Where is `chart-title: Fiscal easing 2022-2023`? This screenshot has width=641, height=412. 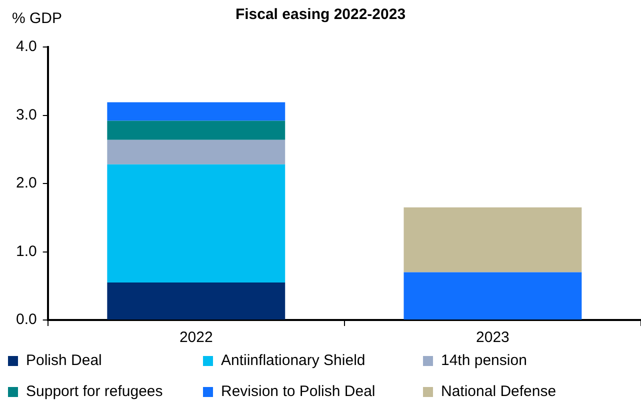 chart-title: Fiscal easing 2022-2023 is located at coordinates (320, 14).